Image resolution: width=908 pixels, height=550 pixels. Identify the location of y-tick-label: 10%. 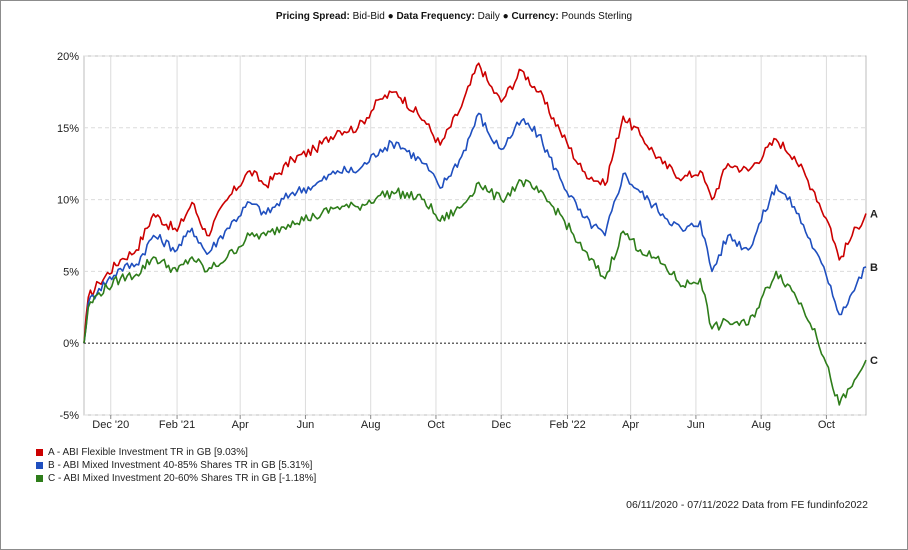
(68, 201).